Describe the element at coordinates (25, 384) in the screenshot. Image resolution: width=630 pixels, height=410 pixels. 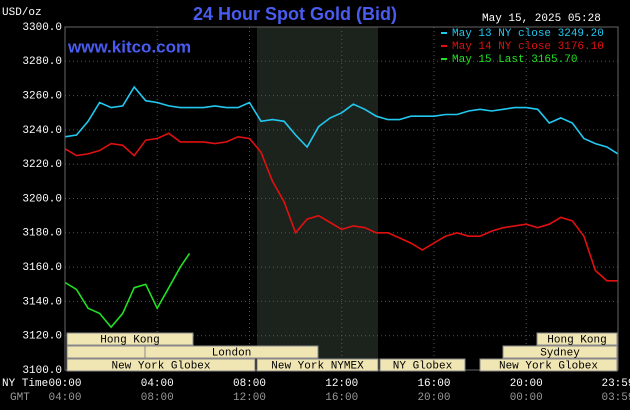
I see `x-axis-label: NY Time` at that location.